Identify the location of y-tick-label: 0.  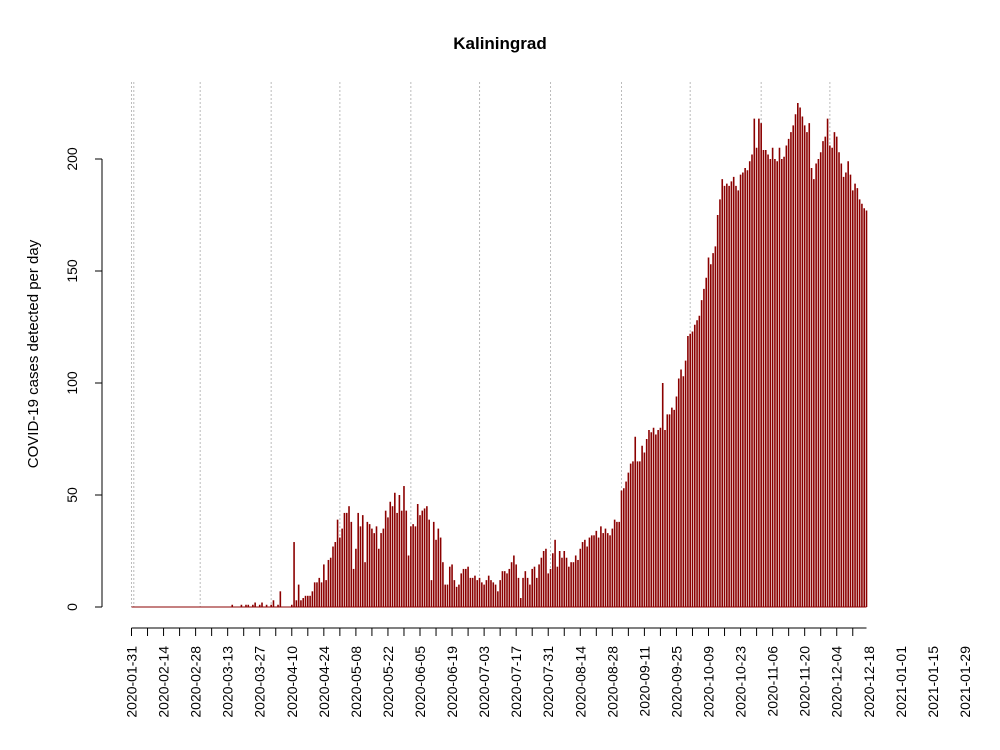
(72, 607).